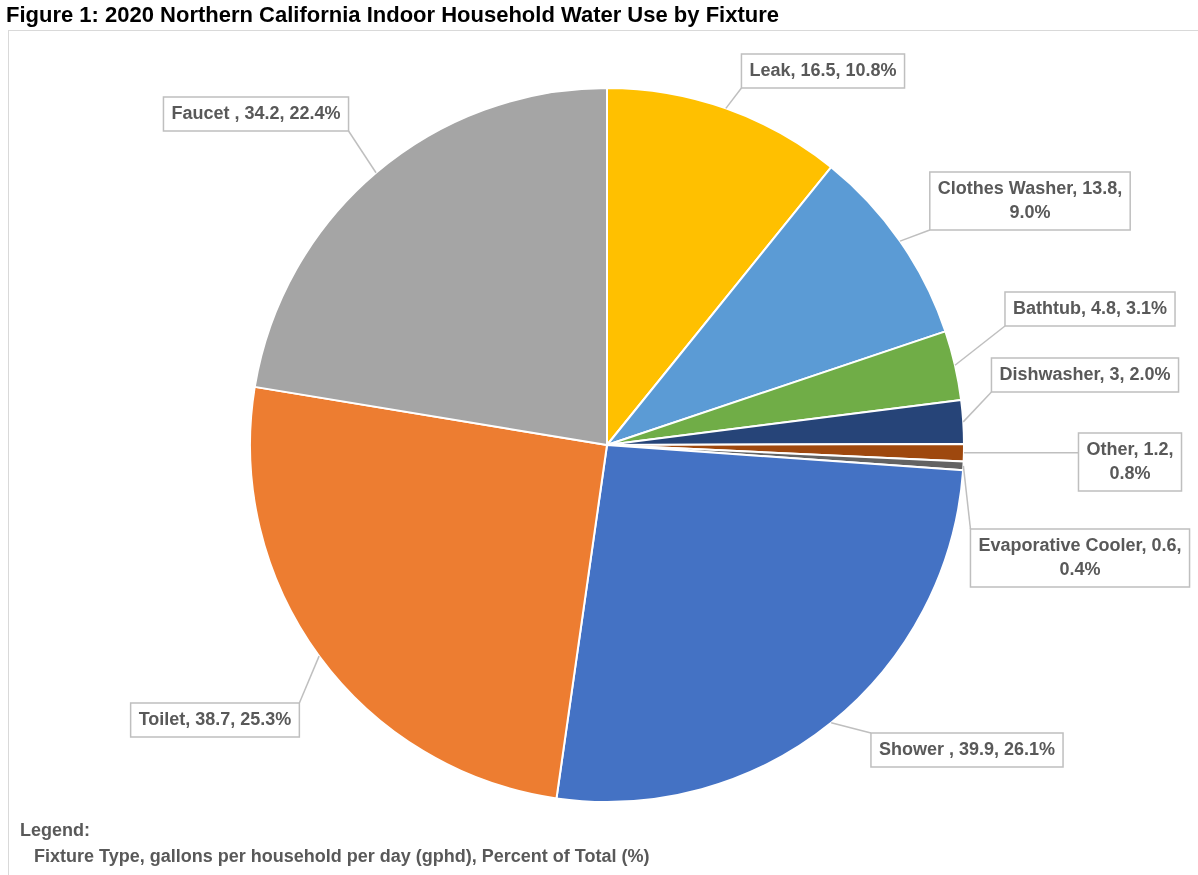  I want to click on slice-label: Faucet , 34.2, 22.4%, so click(256, 112).